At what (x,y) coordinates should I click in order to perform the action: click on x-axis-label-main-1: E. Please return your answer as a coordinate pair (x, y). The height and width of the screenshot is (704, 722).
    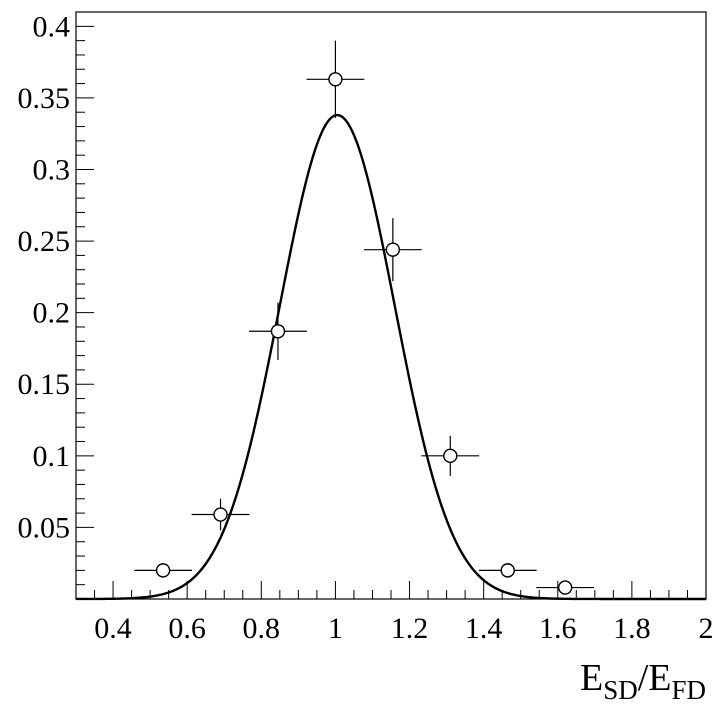
    Looking at the image, I should click on (591, 678).